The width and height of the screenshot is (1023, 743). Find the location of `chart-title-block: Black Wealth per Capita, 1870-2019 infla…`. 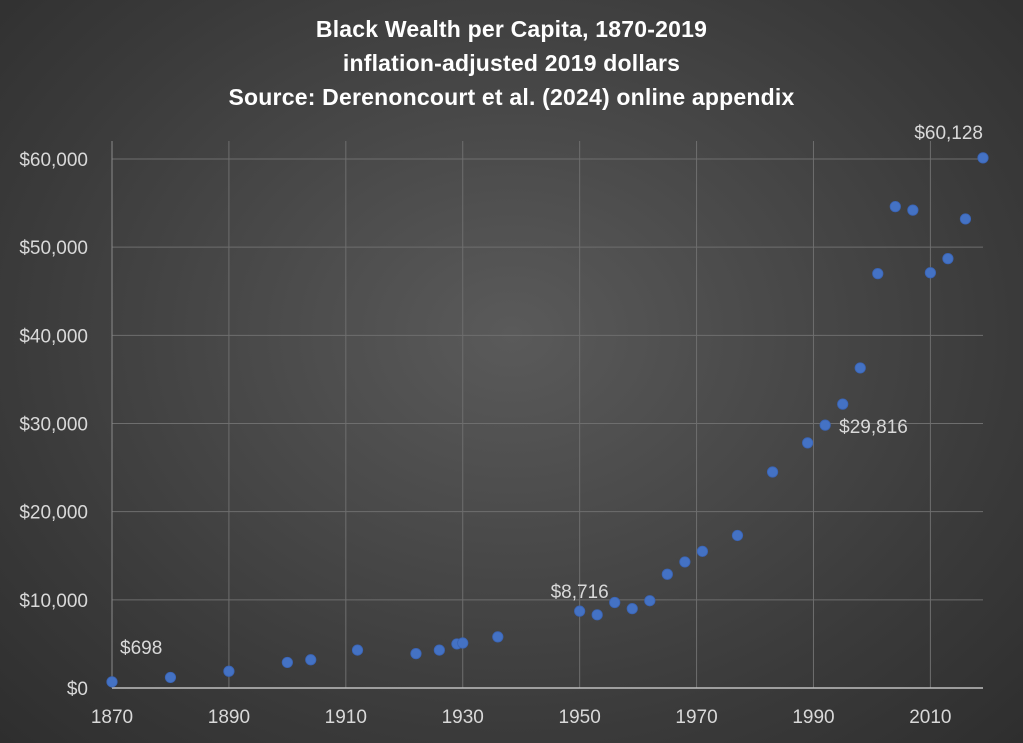

chart-title-block: Black Wealth per Capita, 1870-2019 infla… is located at coordinates (511, 63).